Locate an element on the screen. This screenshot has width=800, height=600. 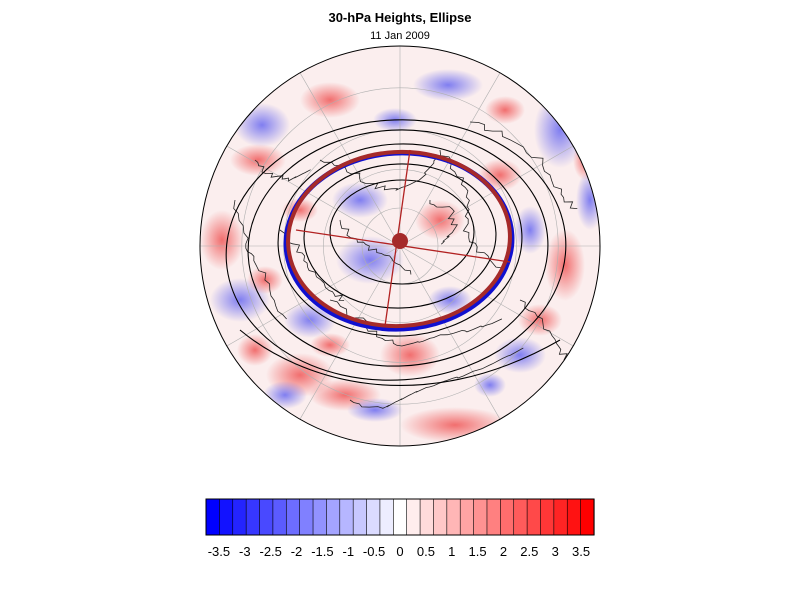
colorbar-tick-label: 0 is located at coordinates (399, 551).